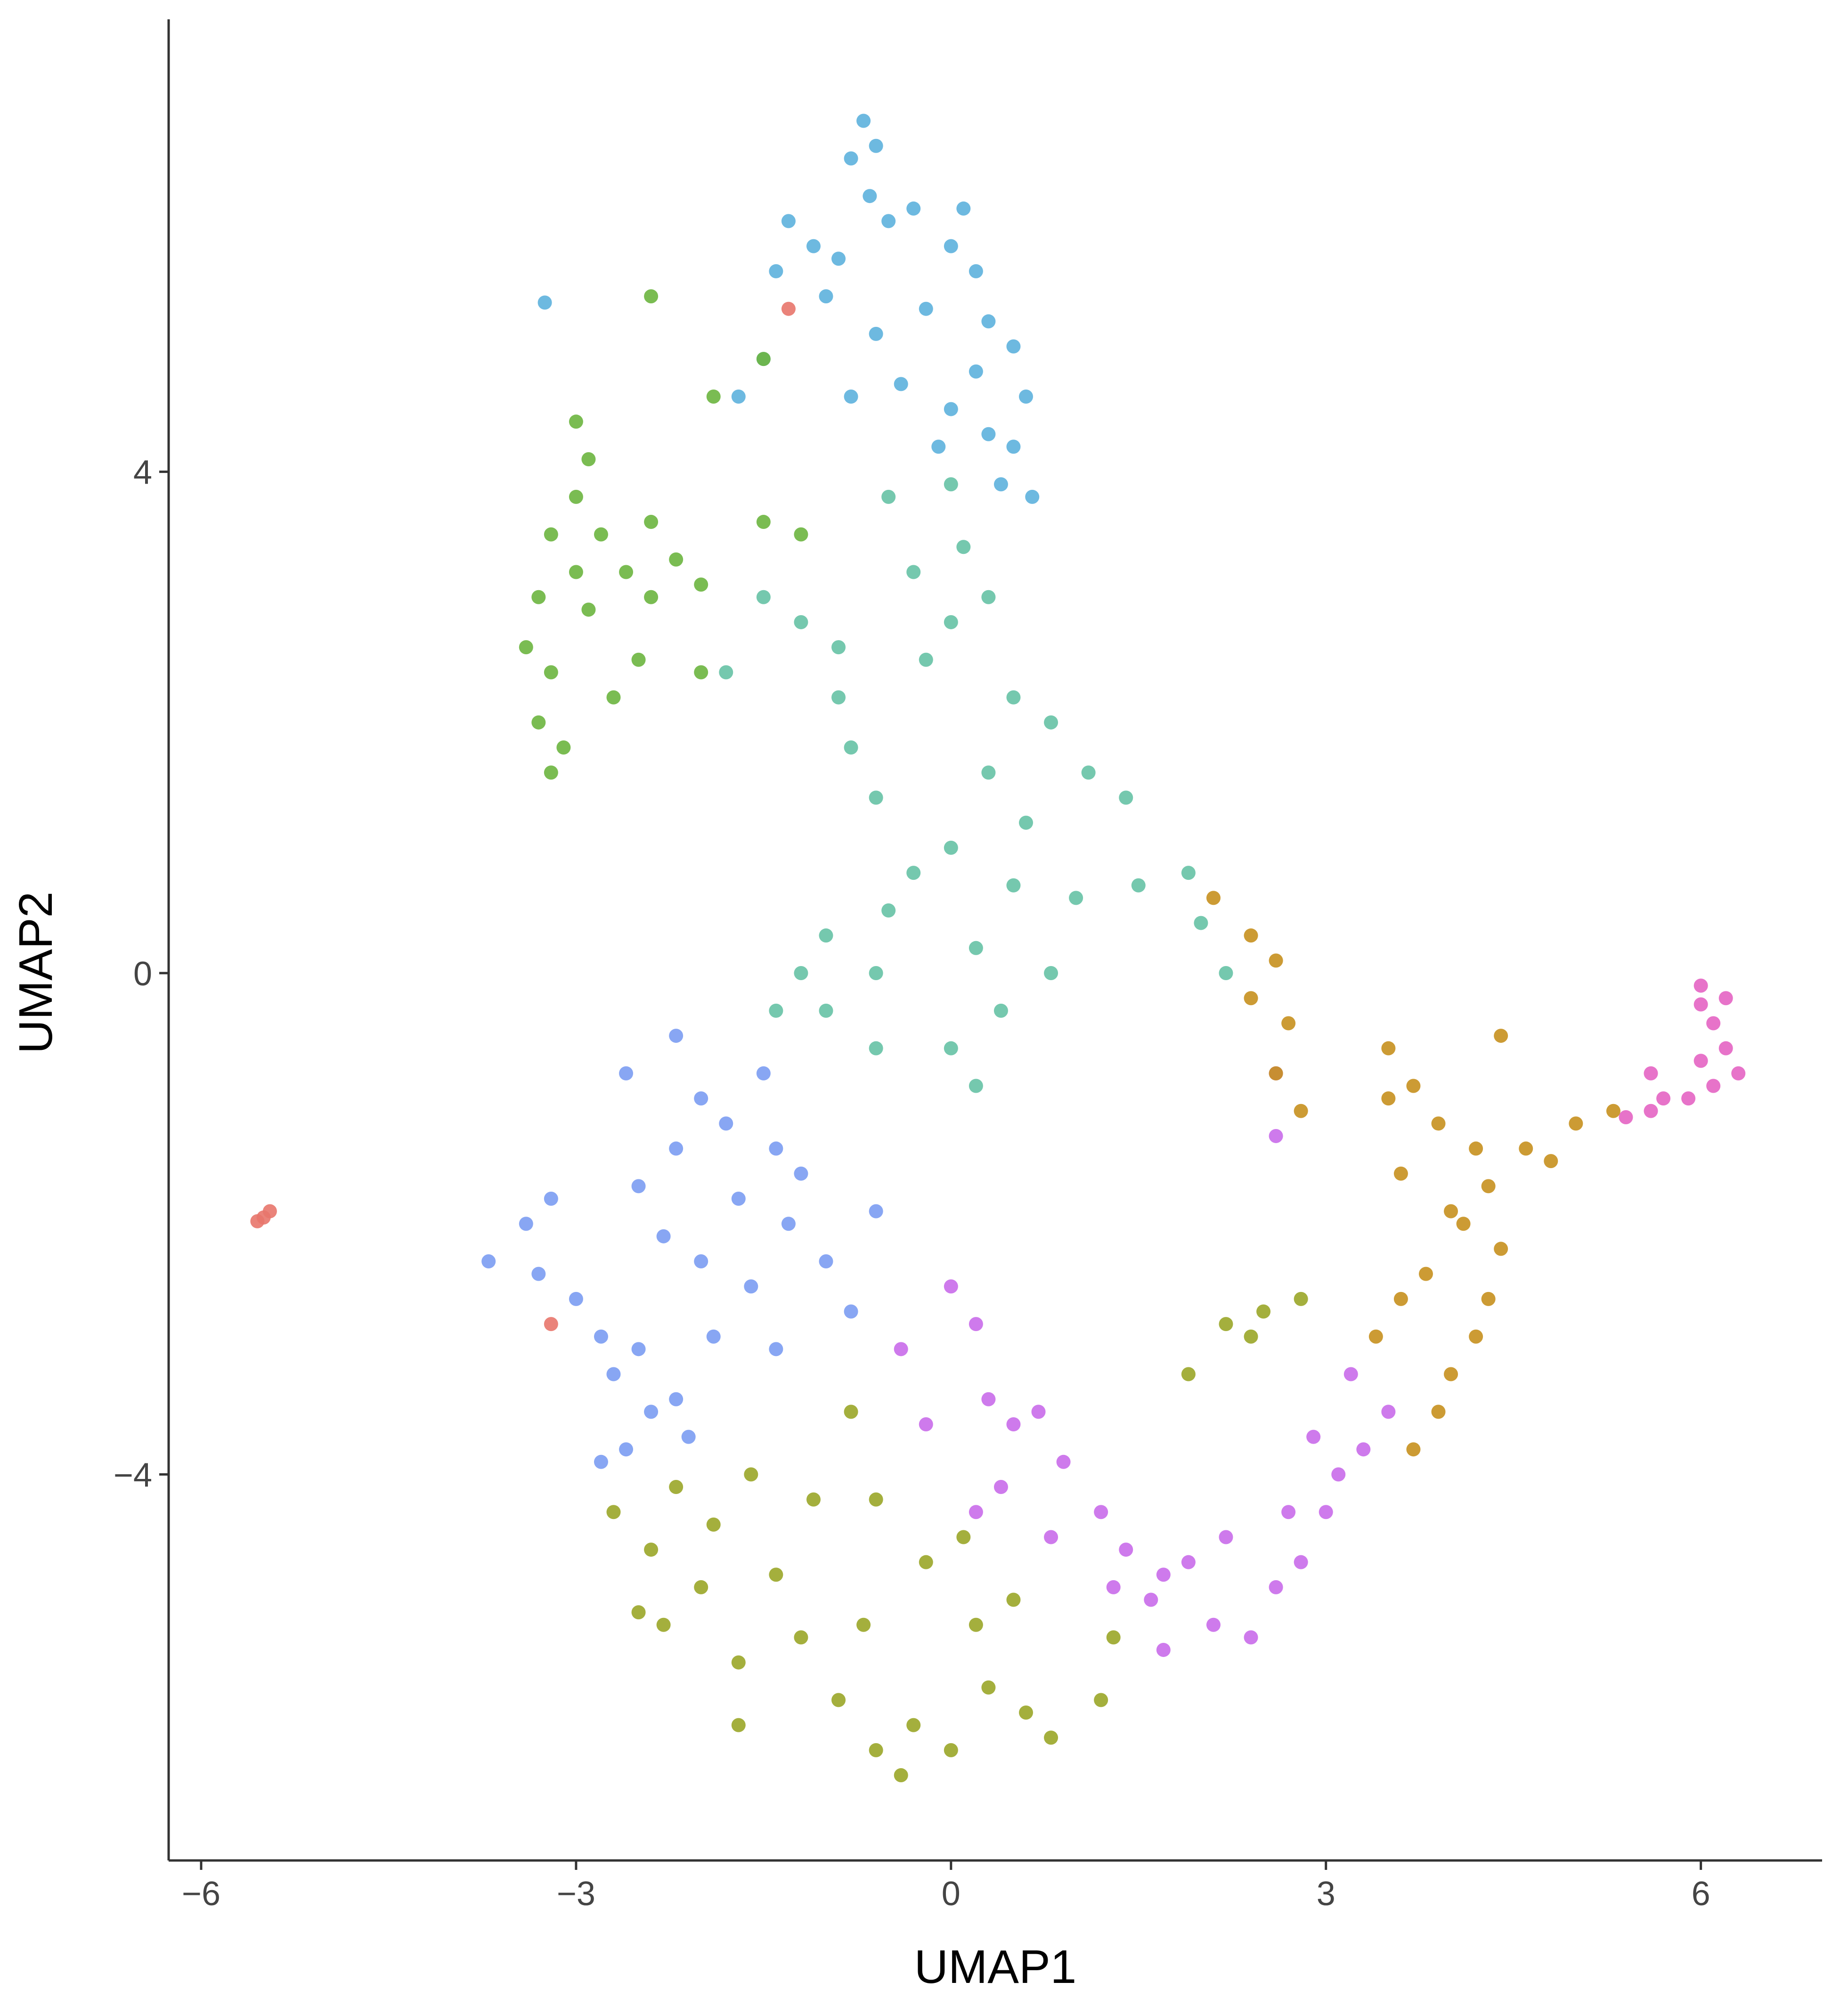 This screenshot has width=1848, height=2006. I want to click on x-axis-title: UMAP1, so click(995, 1967).